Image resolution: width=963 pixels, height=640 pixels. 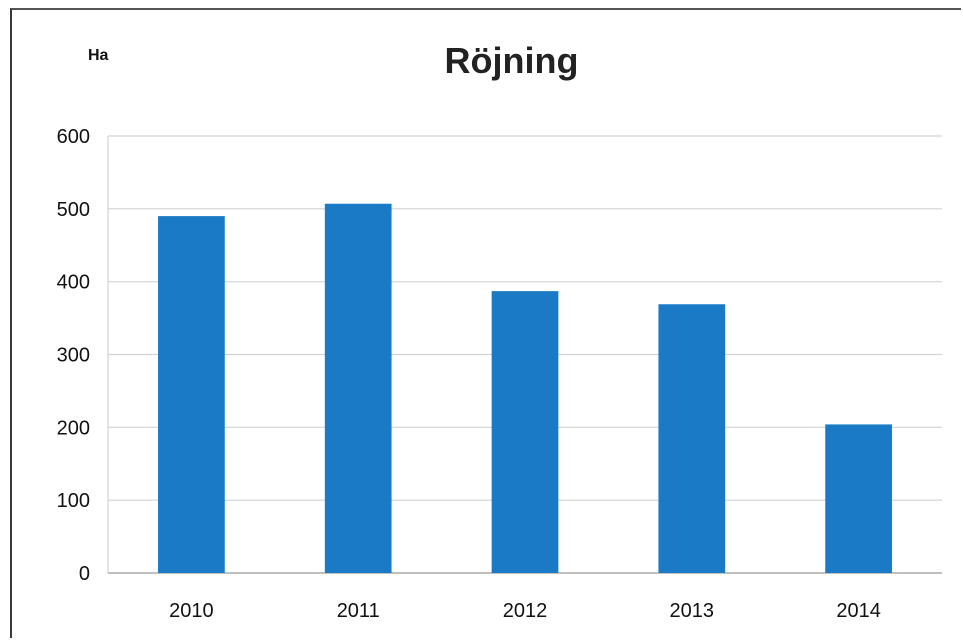 What do you see at coordinates (191, 394) in the screenshot?
I see `bar-2010` at bounding box center [191, 394].